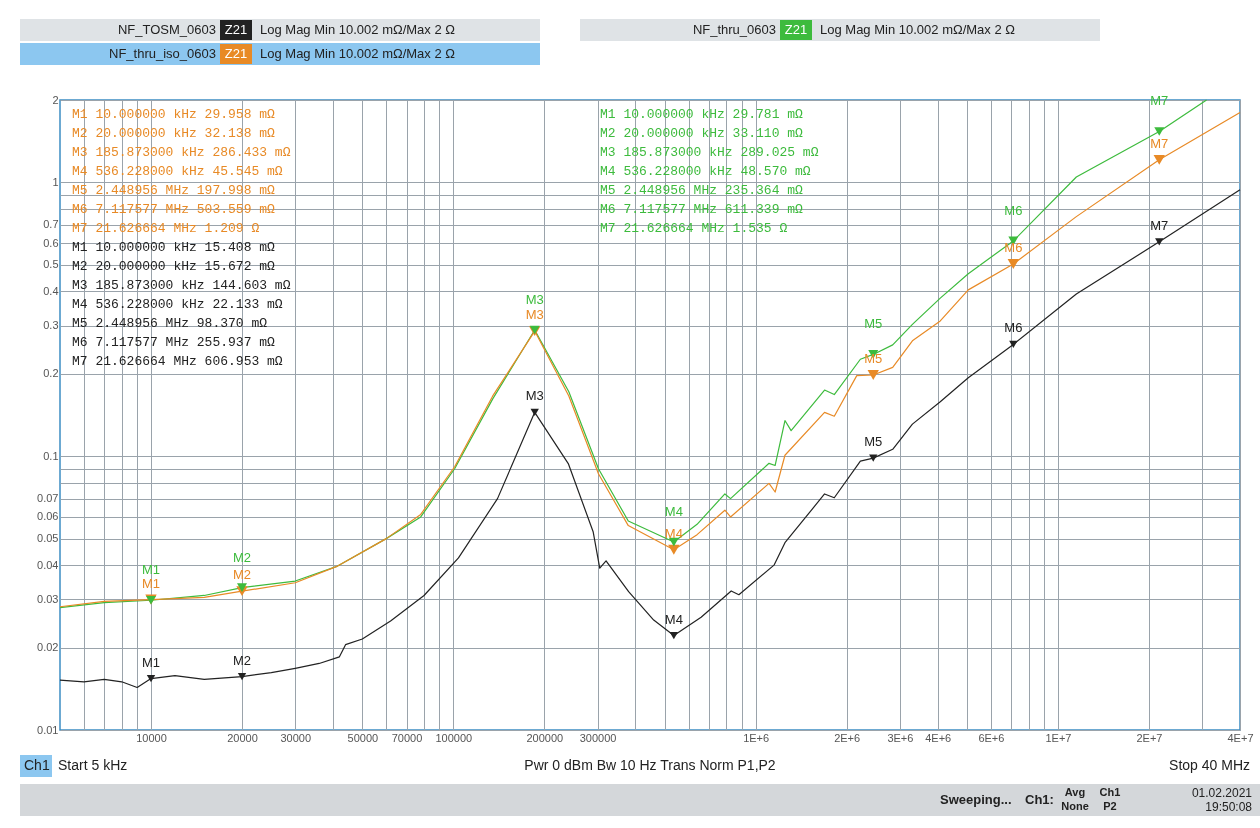  What do you see at coordinates (1110, 806) in the screenshot?
I see `text: P2` at bounding box center [1110, 806].